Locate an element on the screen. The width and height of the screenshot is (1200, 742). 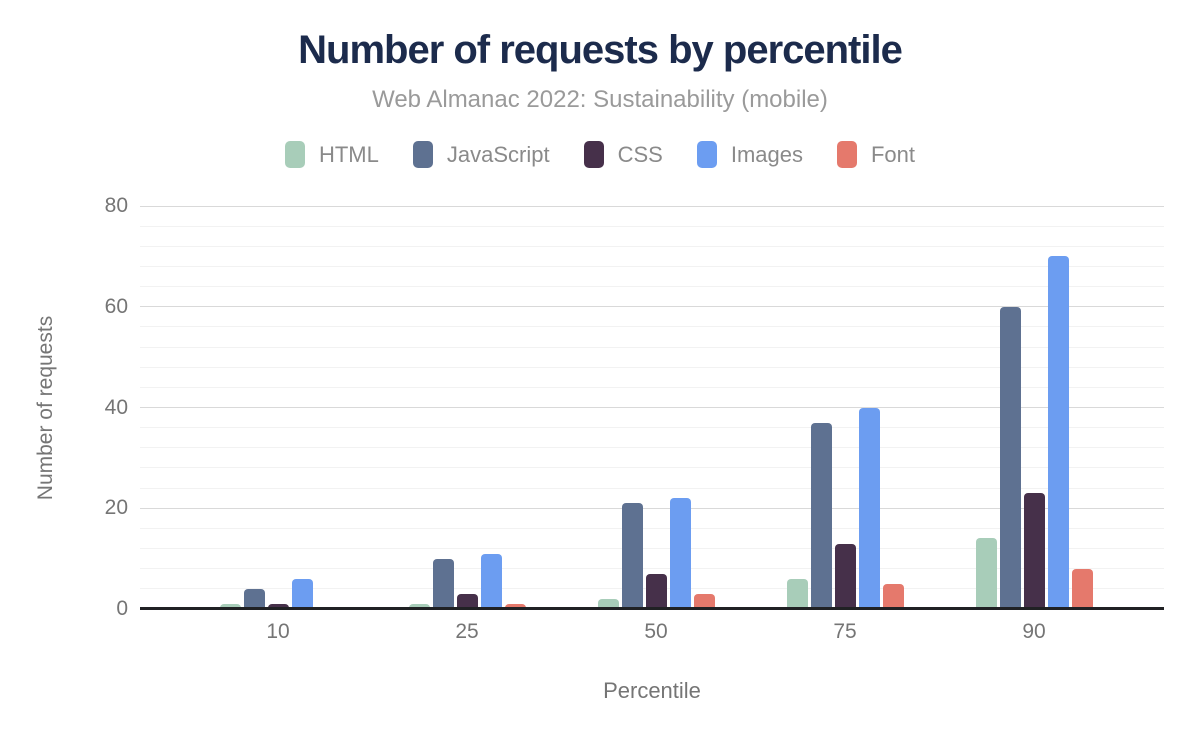
bar-font-p75 is located at coordinates (893, 596).